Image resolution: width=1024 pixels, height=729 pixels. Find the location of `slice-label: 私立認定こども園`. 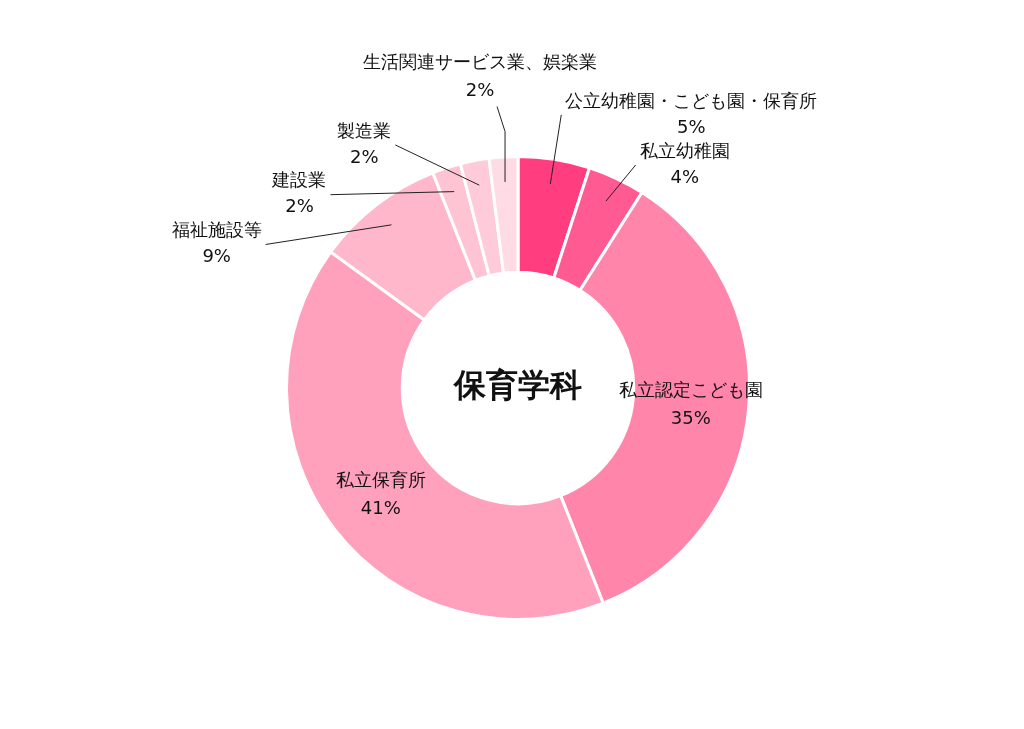

slice-label: 私立認定こども園 is located at coordinates (690, 390).